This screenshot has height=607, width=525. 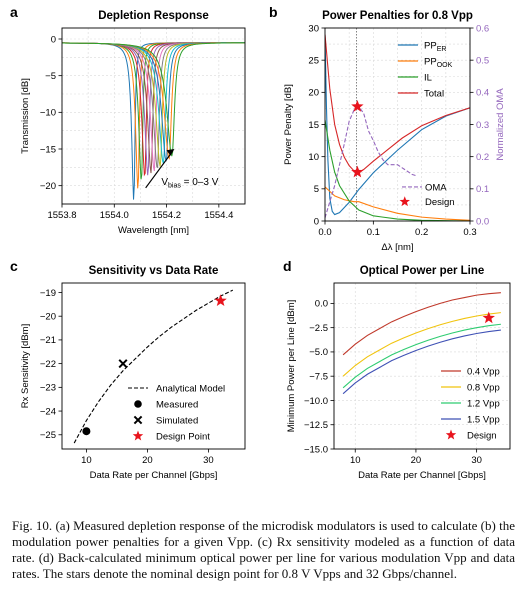 I want to click on panel-d-y-tick-label: −7.5, so click(x=318, y=376).